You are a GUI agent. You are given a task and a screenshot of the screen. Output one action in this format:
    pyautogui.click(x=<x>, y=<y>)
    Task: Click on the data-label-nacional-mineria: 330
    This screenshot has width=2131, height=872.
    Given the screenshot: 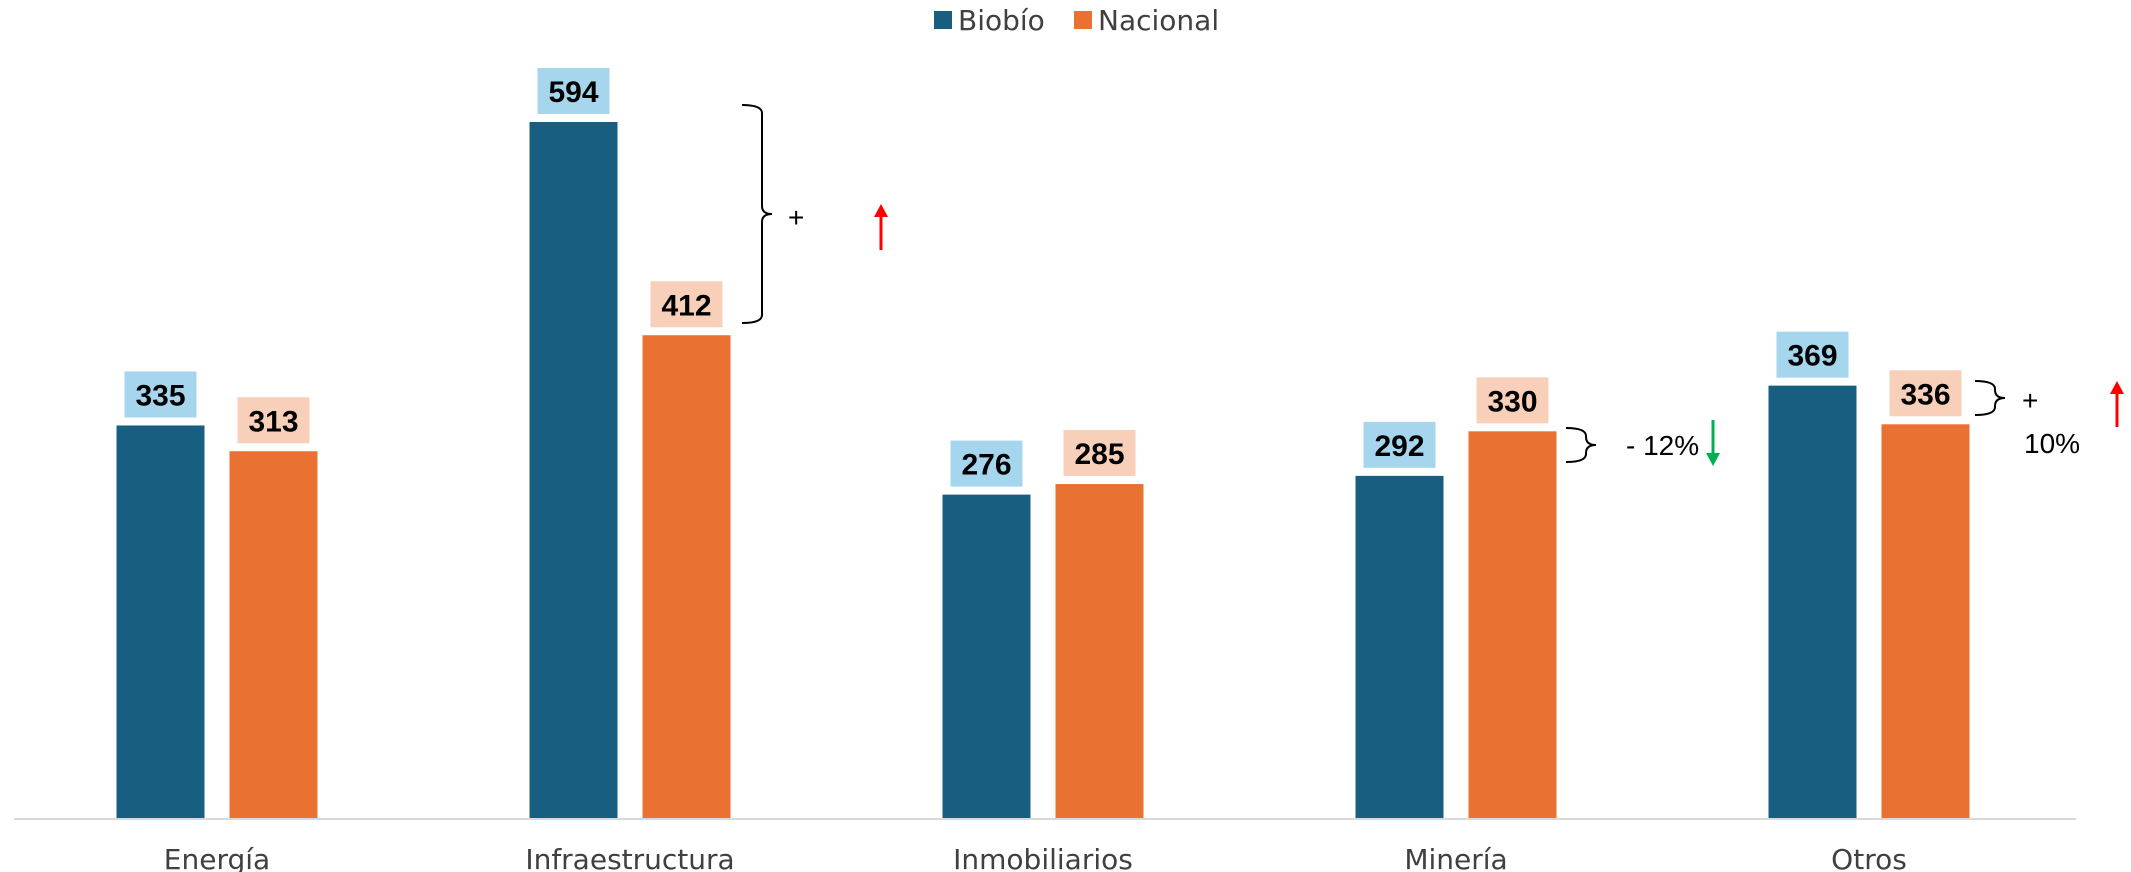 What is the action you would take?
    pyautogui.click(x=1512, y=401)
    